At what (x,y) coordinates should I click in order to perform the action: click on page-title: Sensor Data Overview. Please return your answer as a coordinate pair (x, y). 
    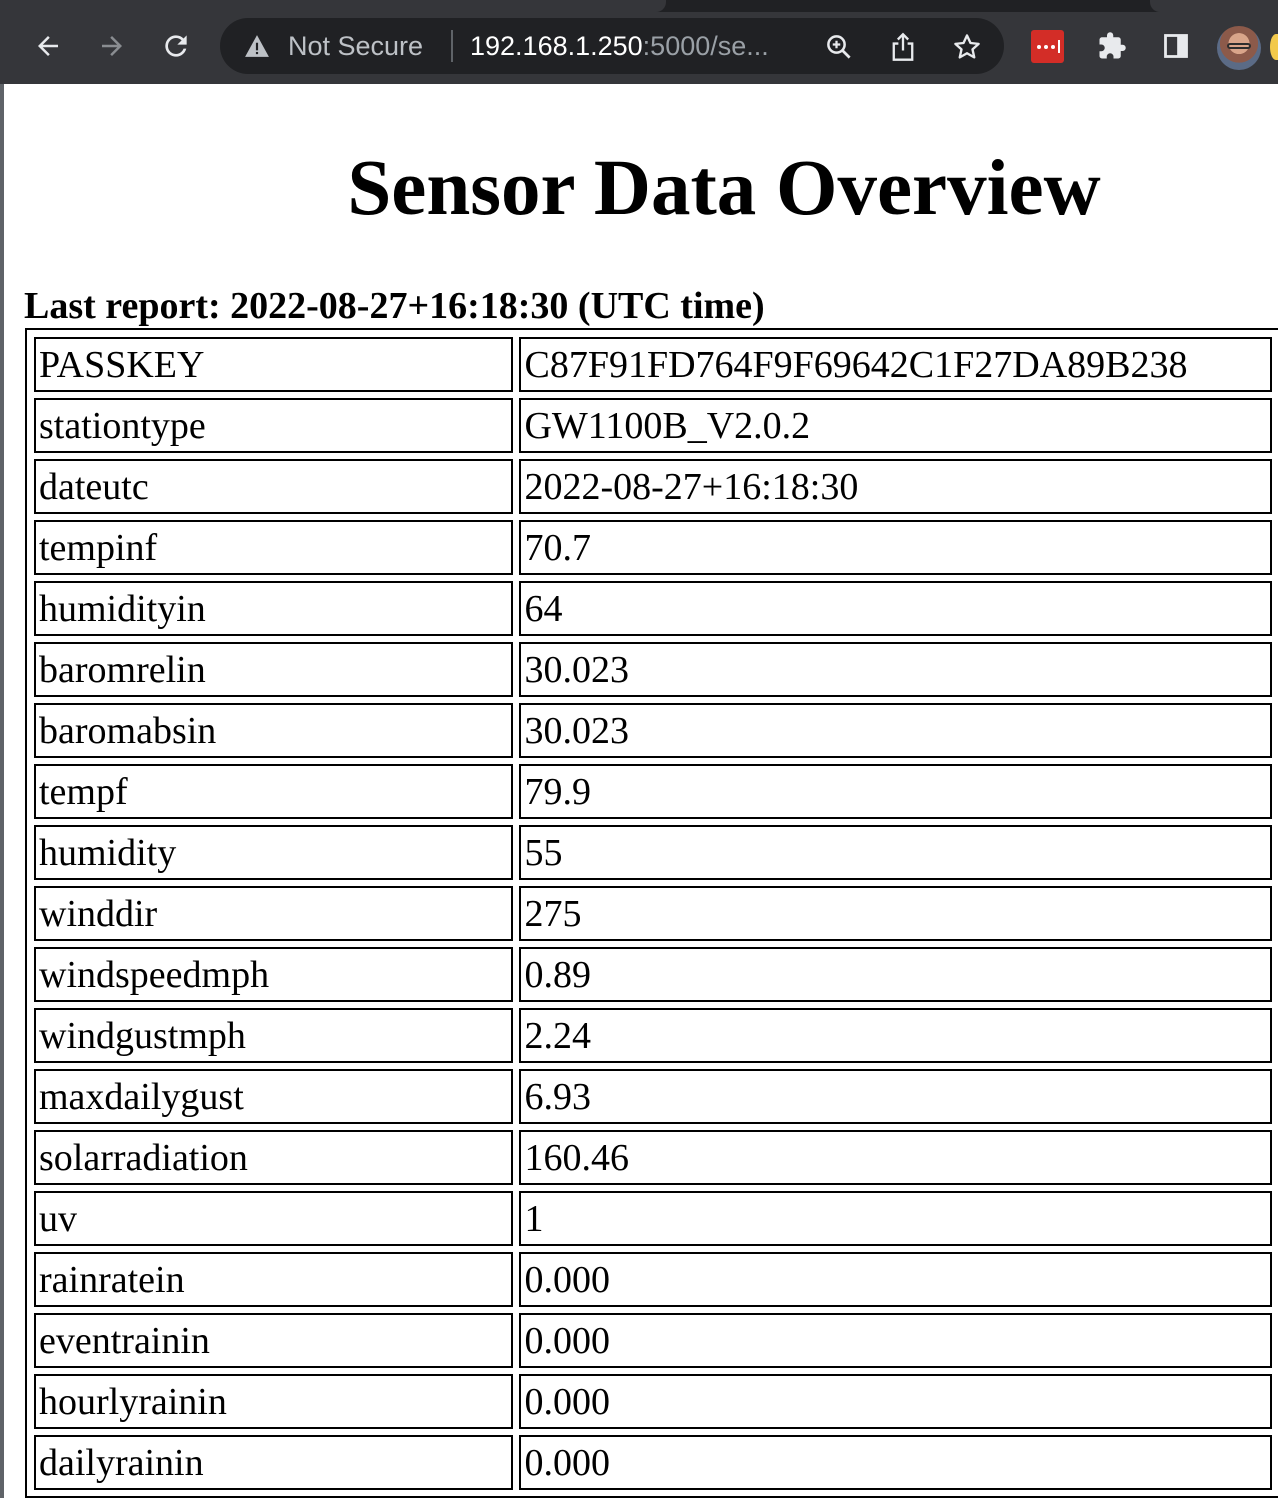
    Looking at the image, I should click on (724, 188).